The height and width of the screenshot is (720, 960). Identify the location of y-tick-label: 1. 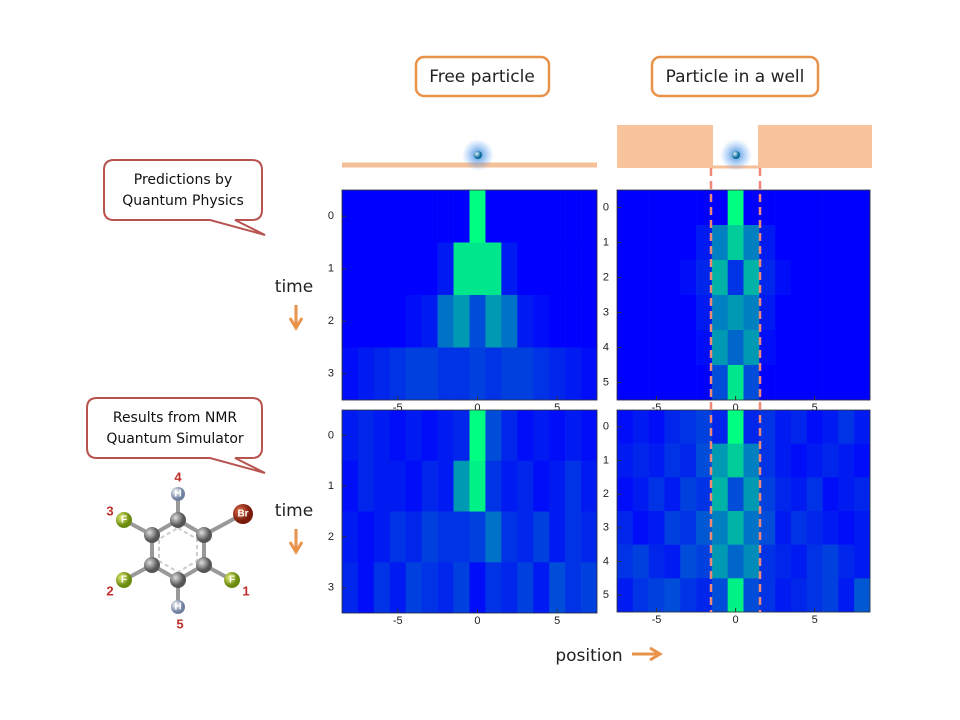
(606, 242).